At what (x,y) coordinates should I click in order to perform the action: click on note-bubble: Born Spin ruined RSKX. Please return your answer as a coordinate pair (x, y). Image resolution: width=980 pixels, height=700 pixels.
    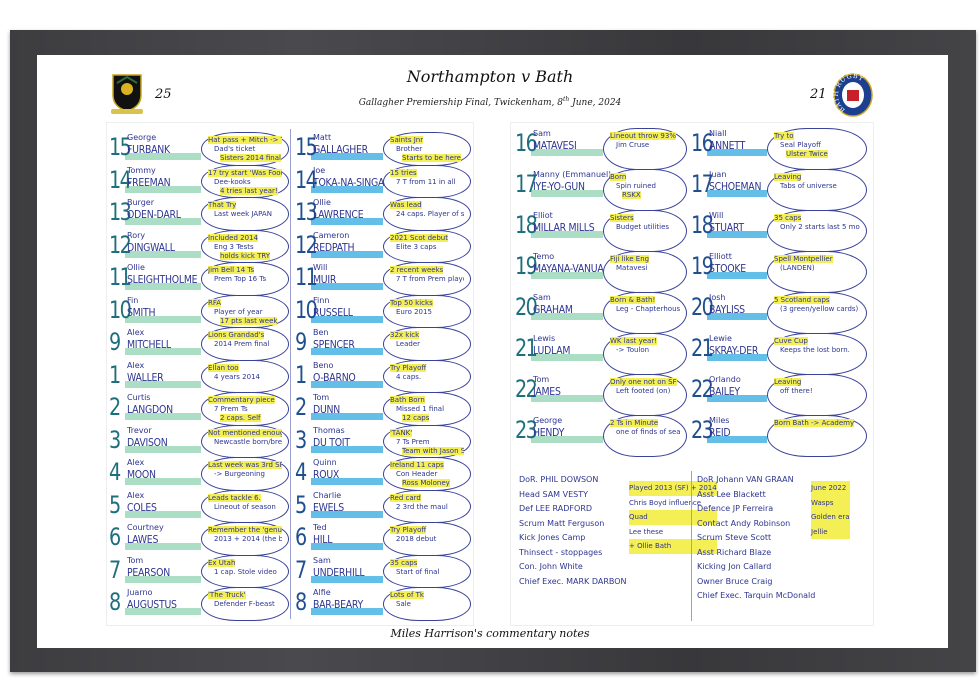
    Looking at the image, I should click on (645, 190).